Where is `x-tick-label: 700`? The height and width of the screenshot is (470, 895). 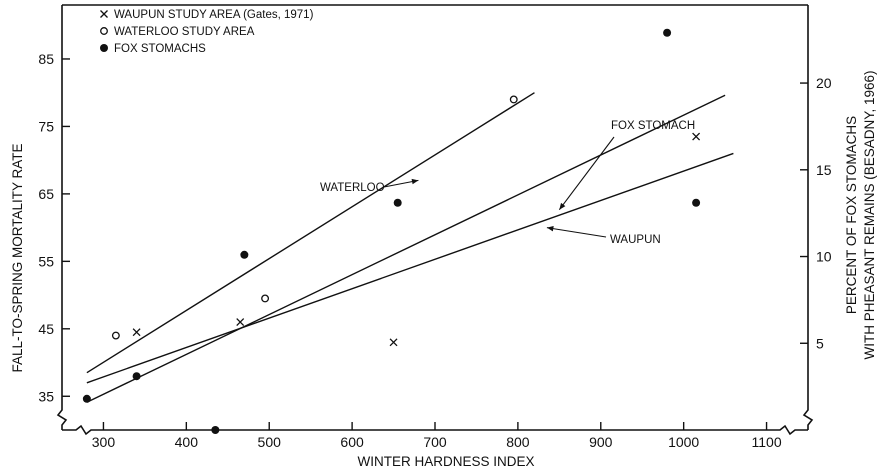 x-tick-label: 700 is located at coordinates (435, 442).